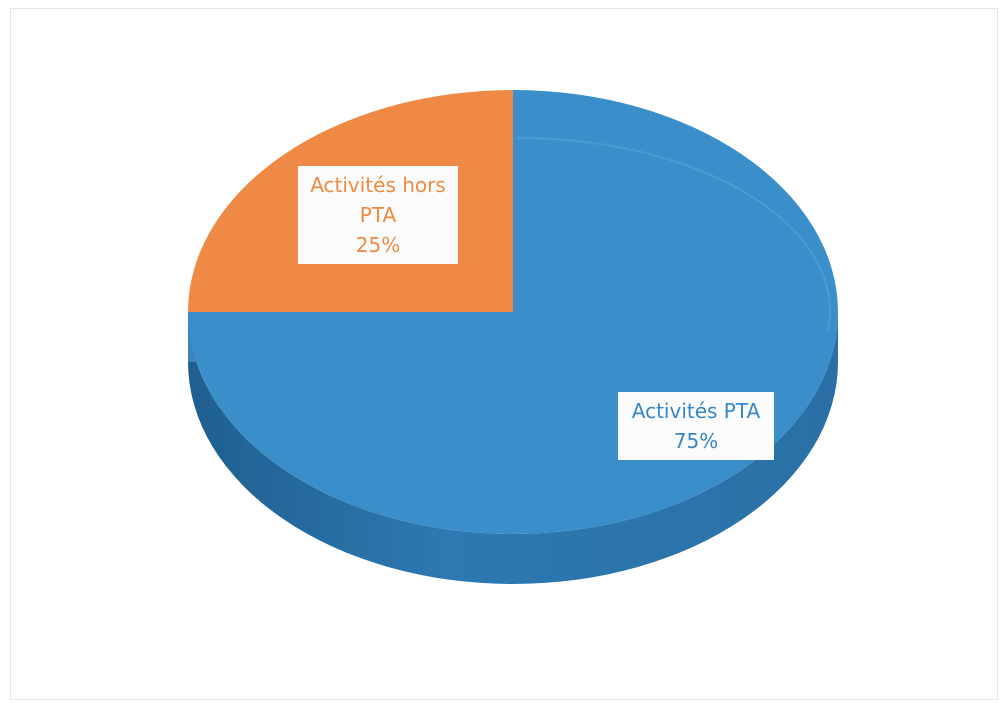 This screenshot has width=1006, height=708. What do you see at coordinates (673, 234) in the screenshot?
I see `pie-top-rim` at bounding box center [673, 234].